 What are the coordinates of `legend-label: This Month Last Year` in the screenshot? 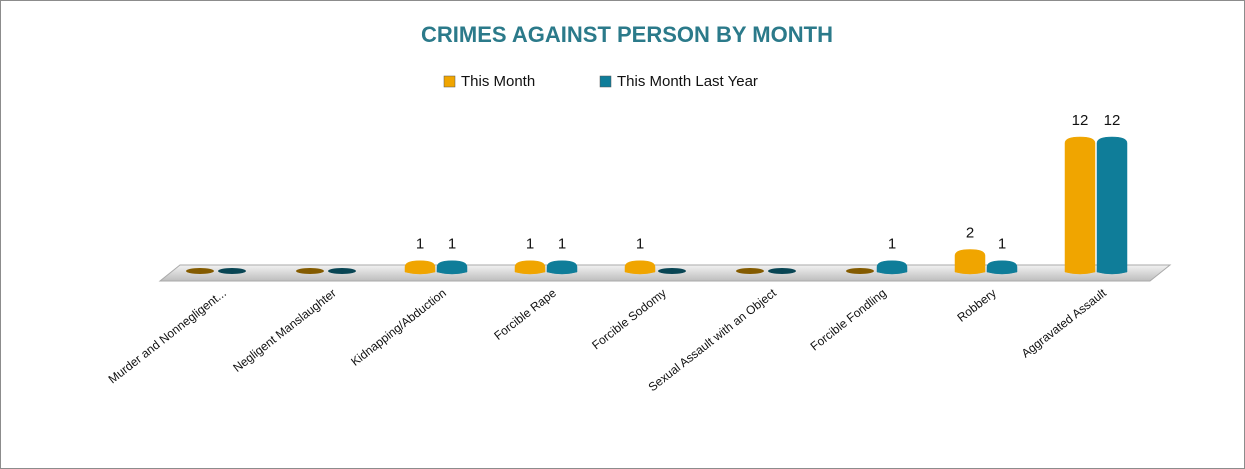 It's located at (687, 81).